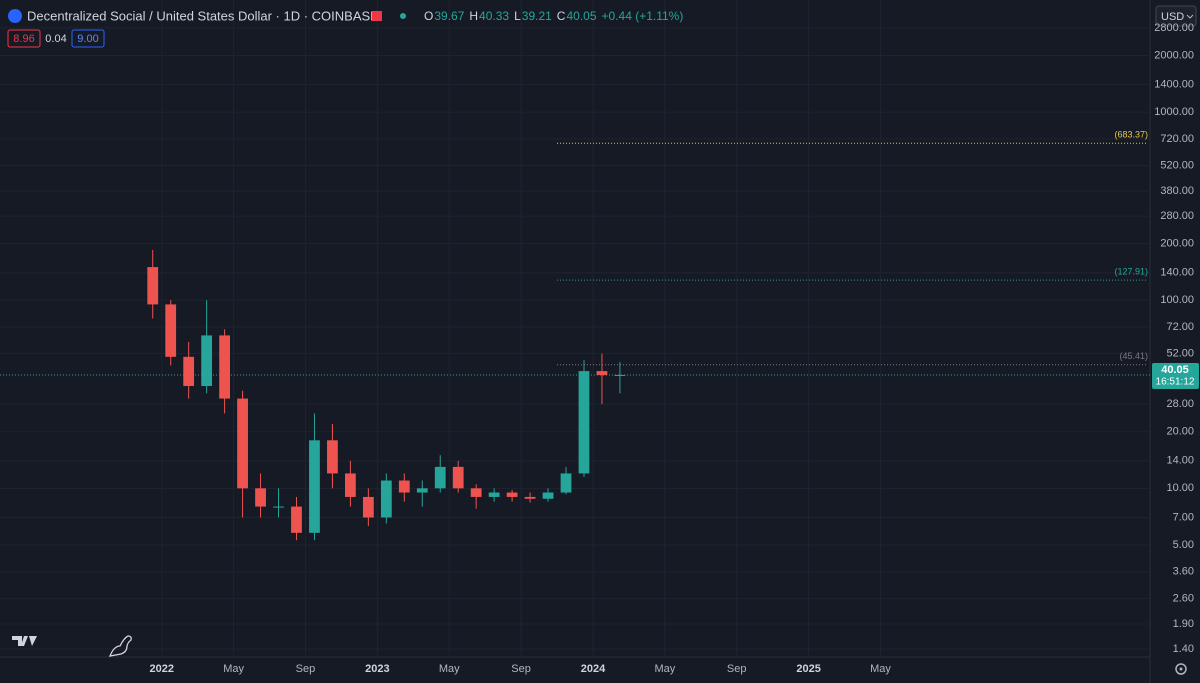  I want to click on y-tick-label: 1400.00, so click(1174, 85).